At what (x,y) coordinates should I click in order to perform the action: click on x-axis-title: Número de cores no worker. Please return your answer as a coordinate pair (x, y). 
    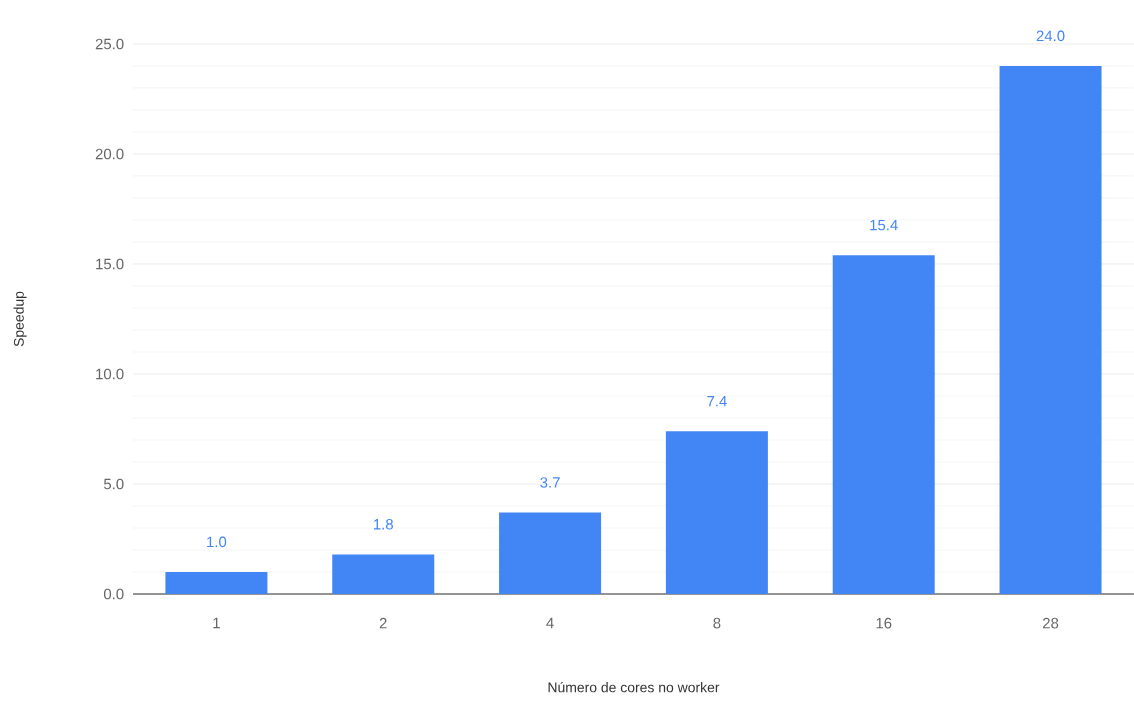
    Looking at the image, I should click on (634, 687).